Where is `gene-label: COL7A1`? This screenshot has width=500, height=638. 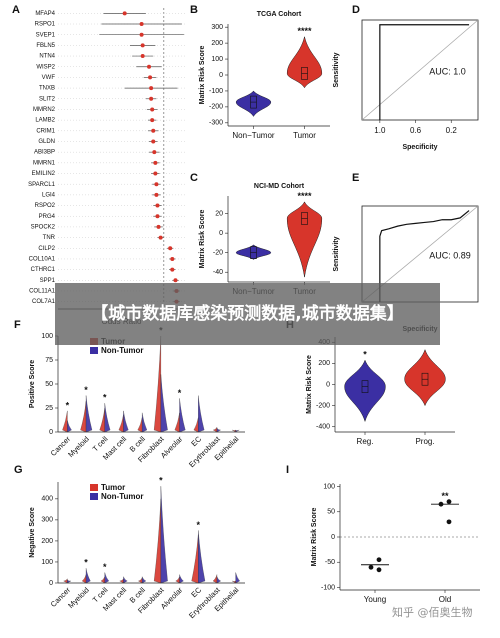 gene-label: COL7A1 is located at coordinates (44, 302).